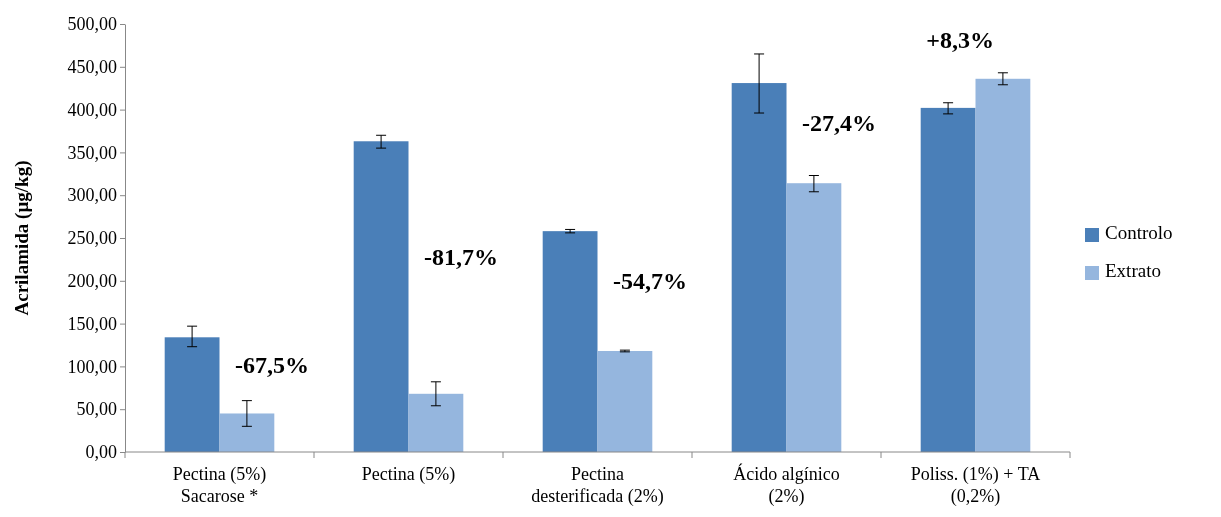 Image resolution: width=1221 pixels, height=517 pixels. I want to click on legend-label: Extrato, so click(1133, 271).